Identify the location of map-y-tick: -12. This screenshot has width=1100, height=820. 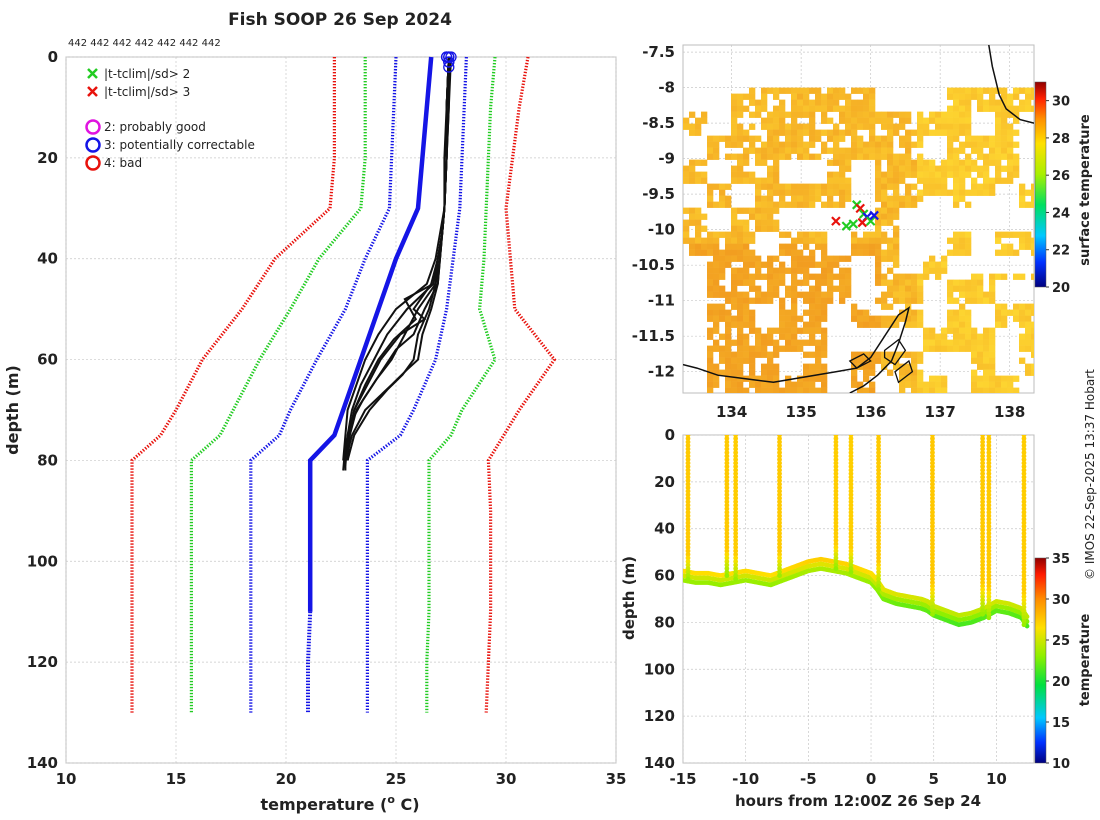
(661, 372).